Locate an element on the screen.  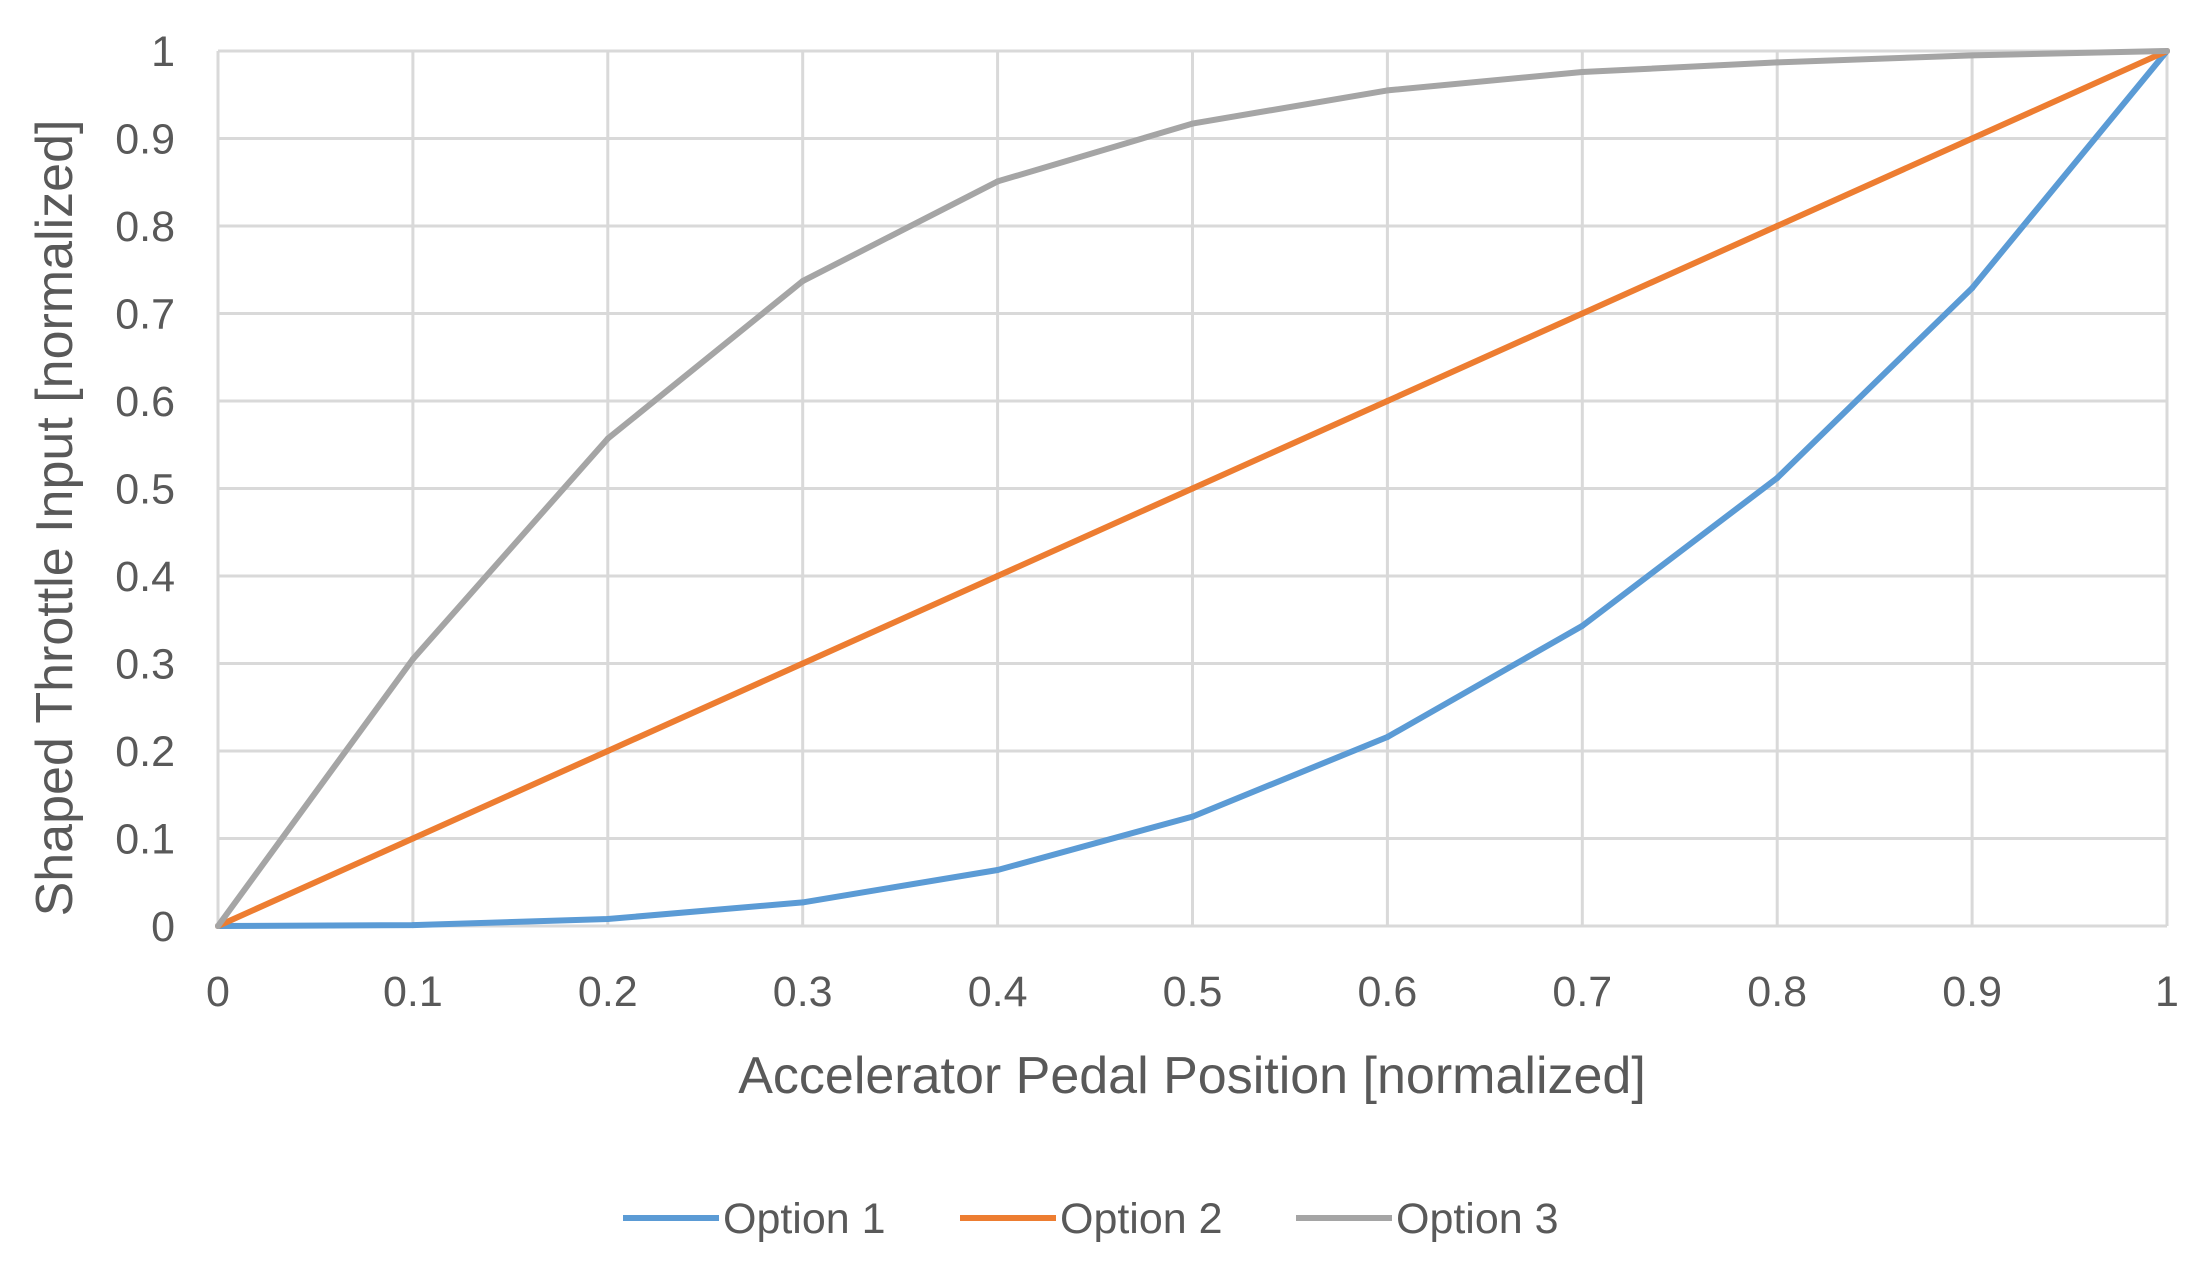
y-tick-label: 0.6 is located at coordinates (145, 402).